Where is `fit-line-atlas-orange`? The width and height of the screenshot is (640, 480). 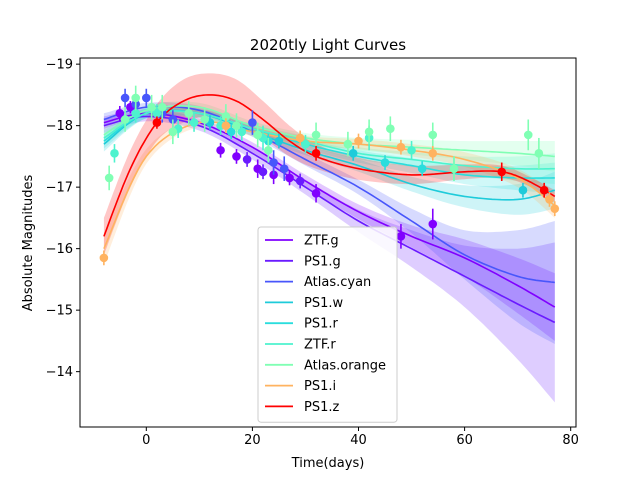 fit-line-atlas-orange is located at coordinates (329, 131).